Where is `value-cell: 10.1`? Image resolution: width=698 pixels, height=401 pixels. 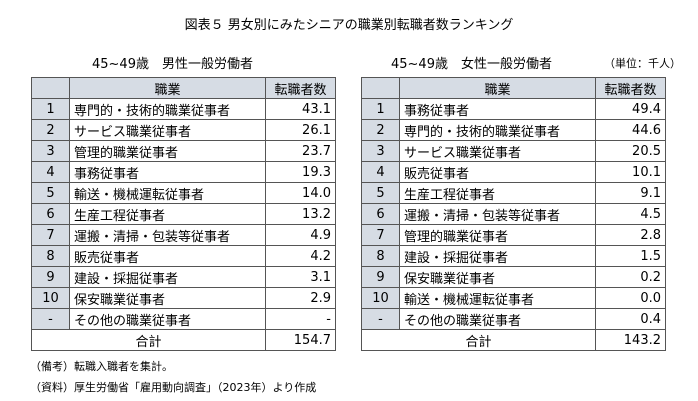 value-cell: 10.1 is located at coordinates (630, 172).